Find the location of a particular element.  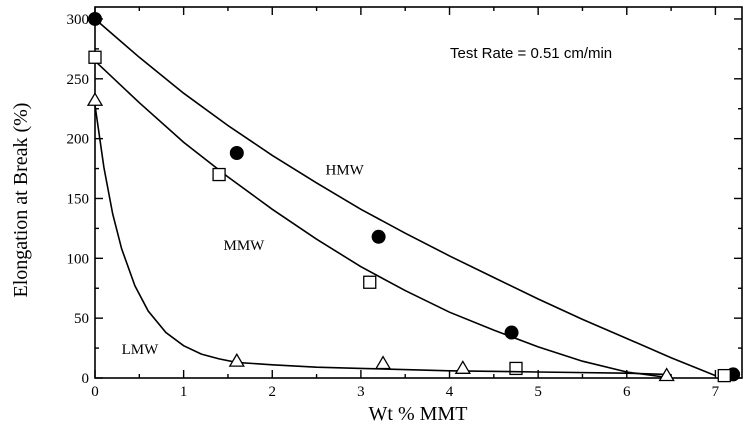

x-tick-label: 7 is located at coordinates (716, 392).